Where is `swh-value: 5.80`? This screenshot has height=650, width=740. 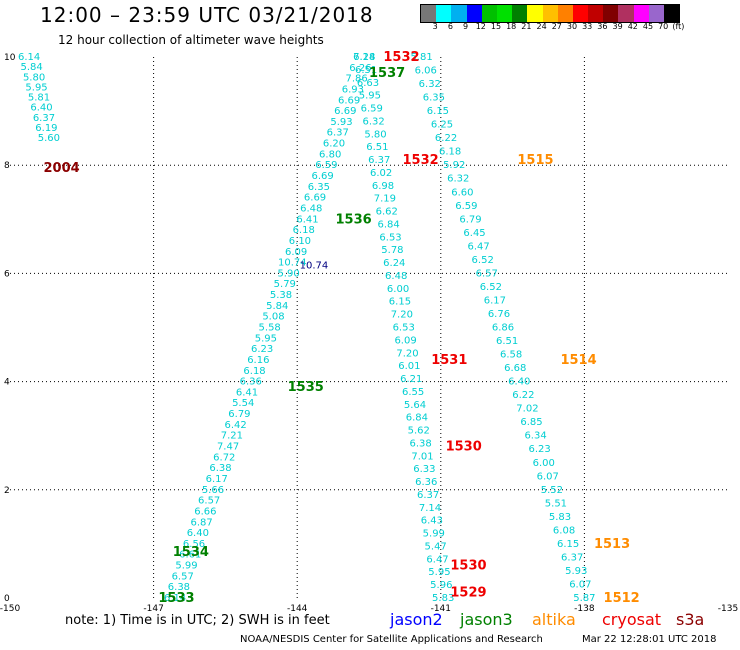 swh-value: 5.80 is located at coordinates (34, 77).